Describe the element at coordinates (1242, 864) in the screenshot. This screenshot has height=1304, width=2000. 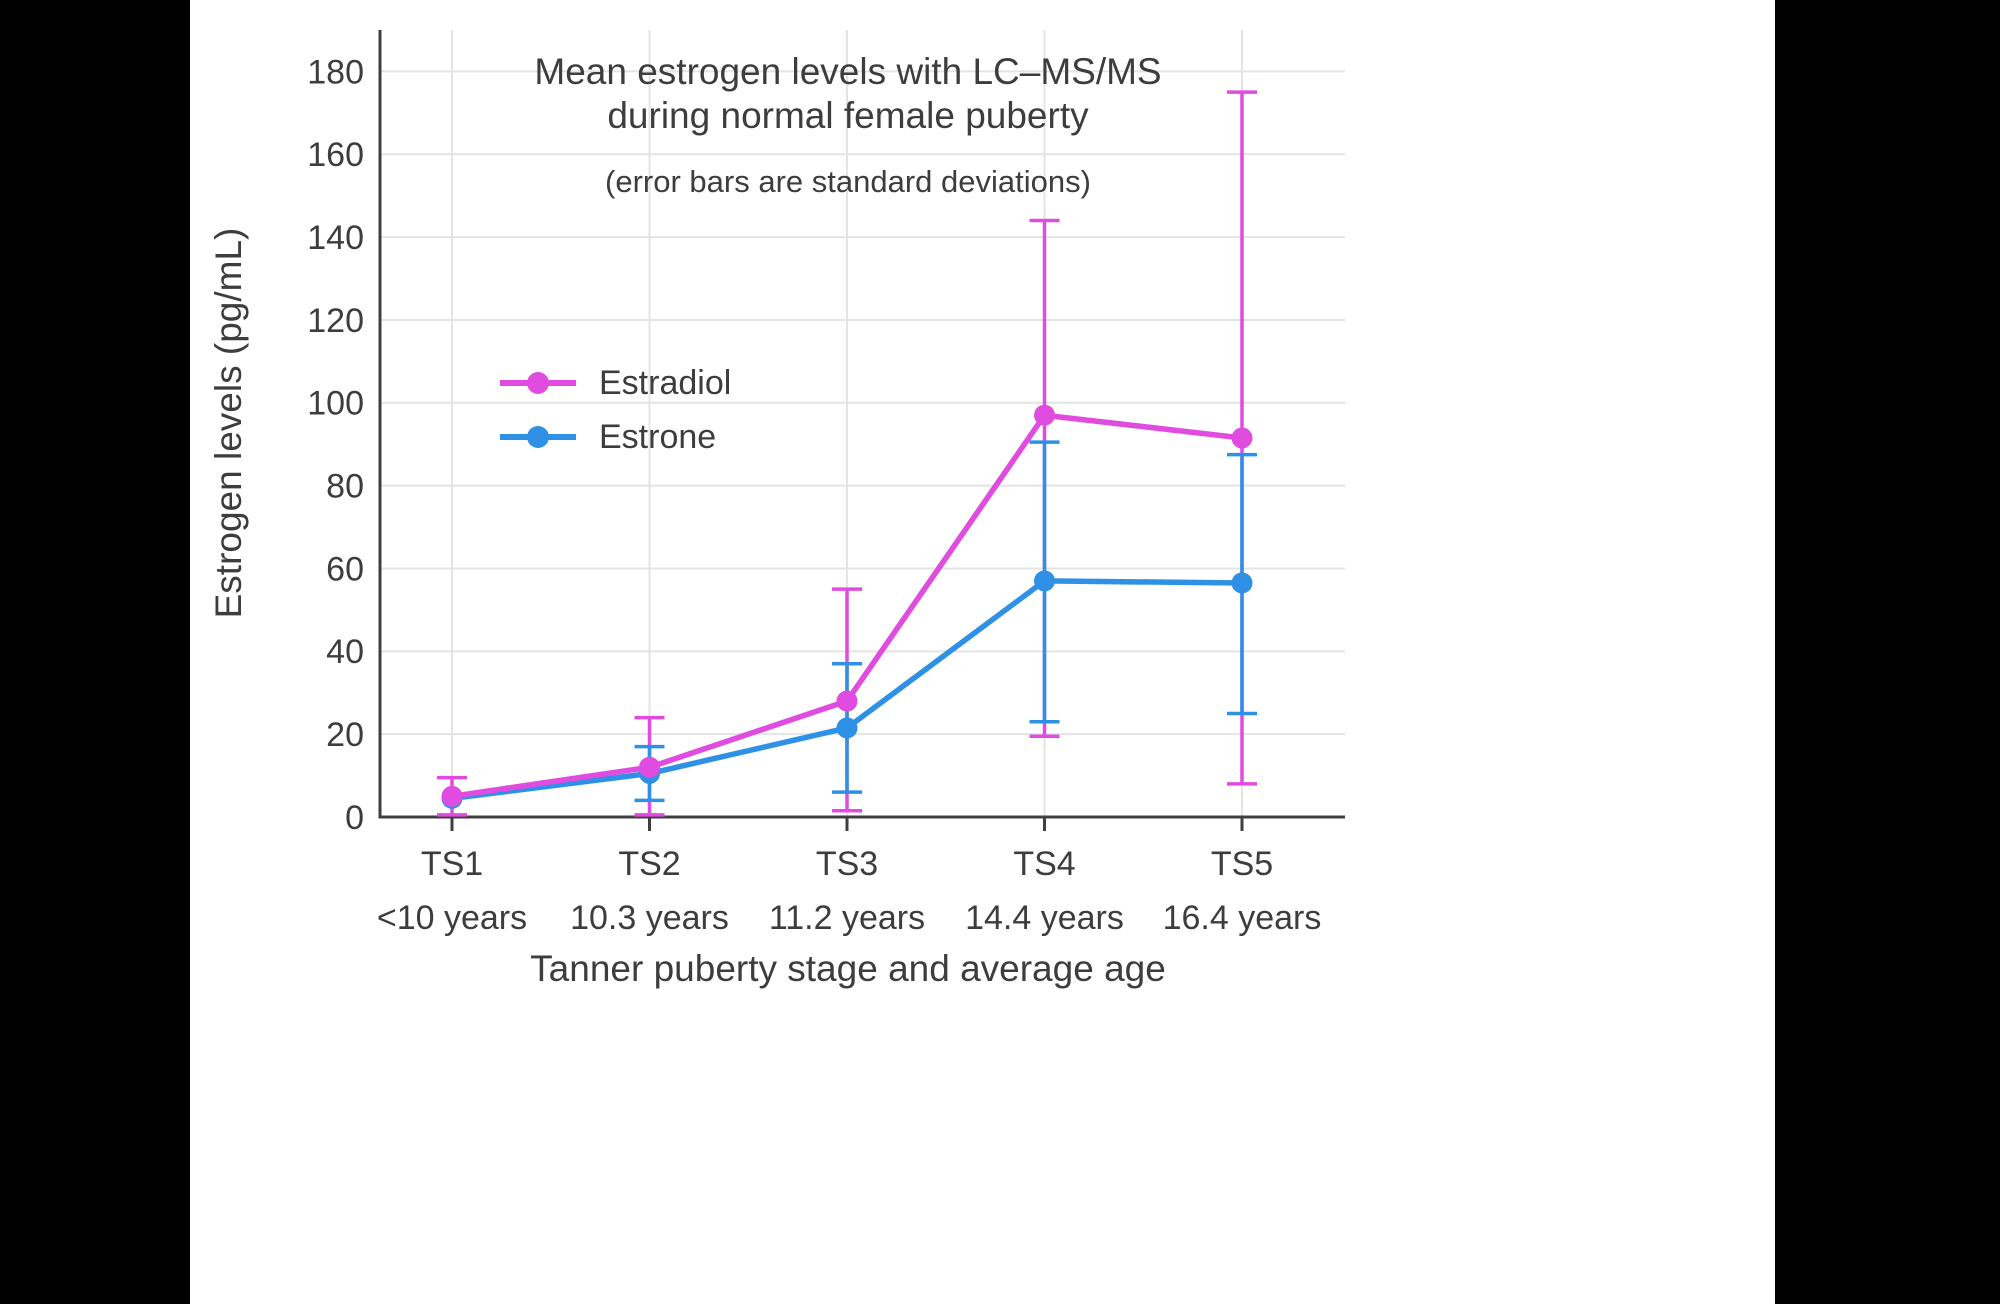
I see `svg-text: TS5` at that location.